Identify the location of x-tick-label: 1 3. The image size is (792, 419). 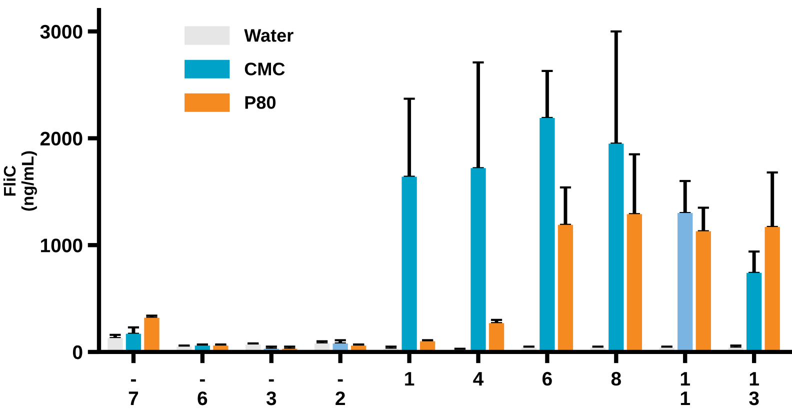
(754, 389).